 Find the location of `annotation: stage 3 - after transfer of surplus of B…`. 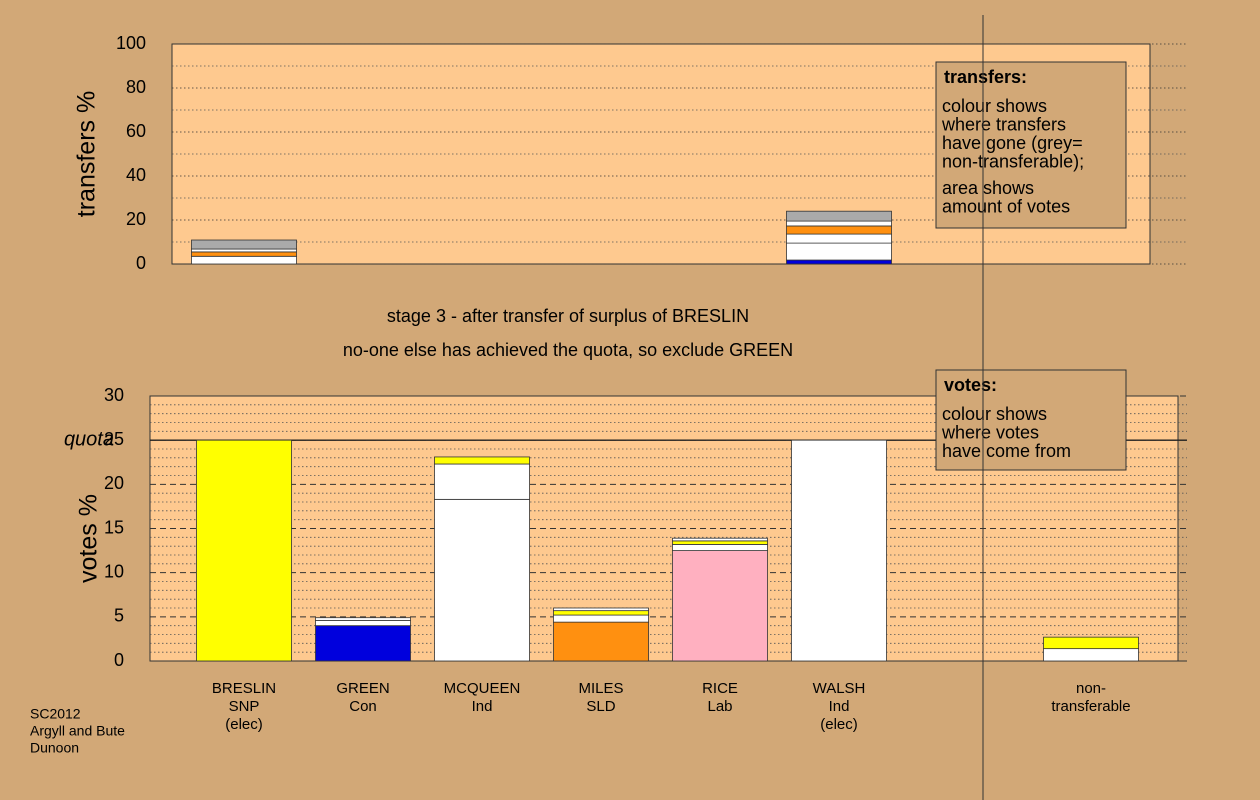

annotation: stage 3 - after transfer of surplus of B… is located at coordinates (568, 316).